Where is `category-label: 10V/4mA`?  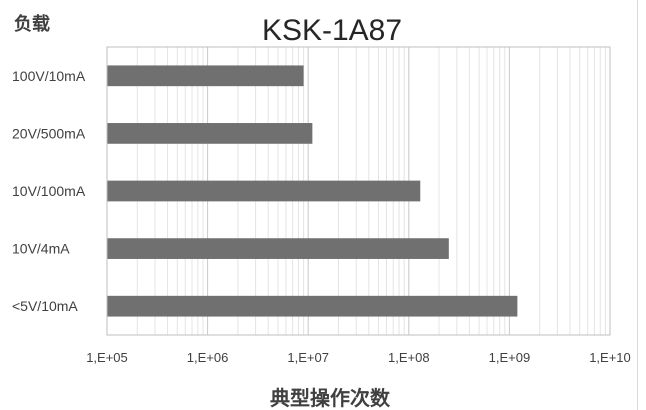 category-label: 10V/4mA is located at coordinates (41, 249).